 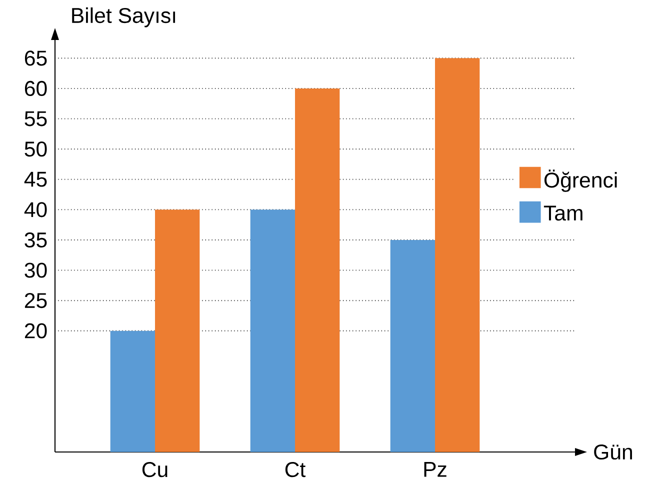 What do you see at coordinates (580, 181) in the screenshot?
I see `legend-label: Öğrenci` at bounding box center [580, 181].